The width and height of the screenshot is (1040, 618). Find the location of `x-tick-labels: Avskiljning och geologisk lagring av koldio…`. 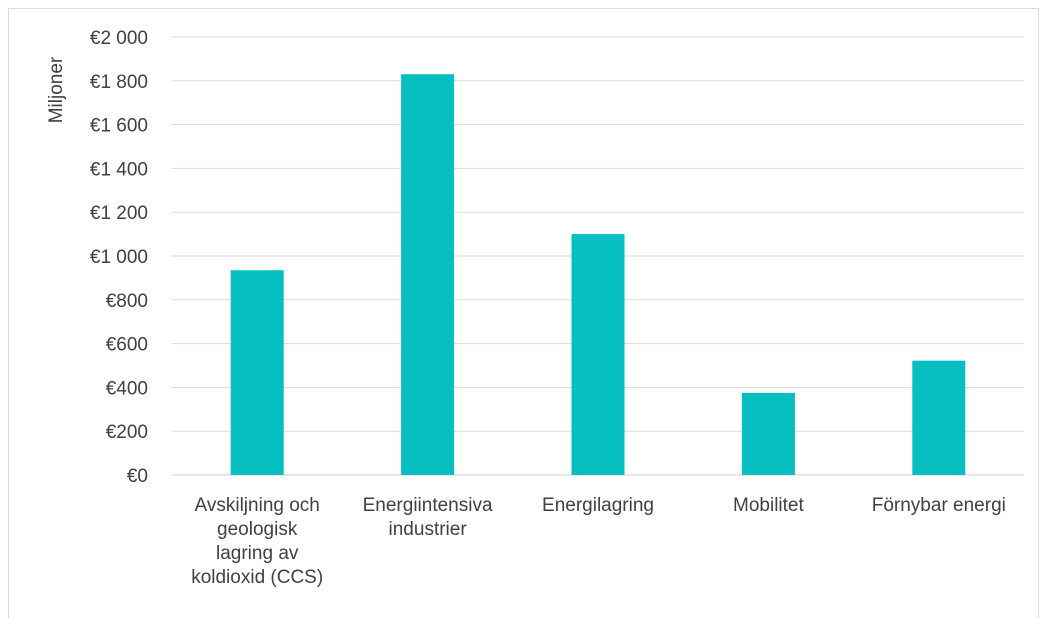

x-tick-labels: Avskiljning och geologisk lagring av koldio… is located at coordinates (598, 541).